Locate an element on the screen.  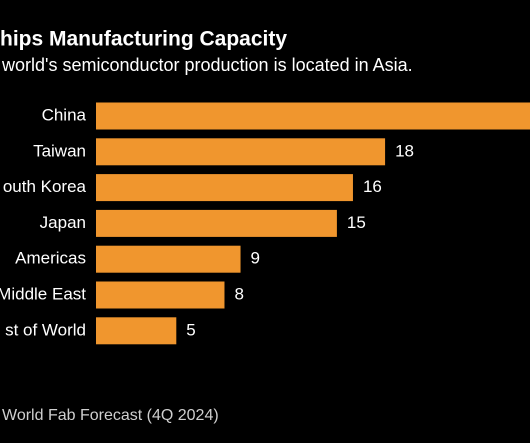
value-label: 16 is located at coordinates (372, 186).